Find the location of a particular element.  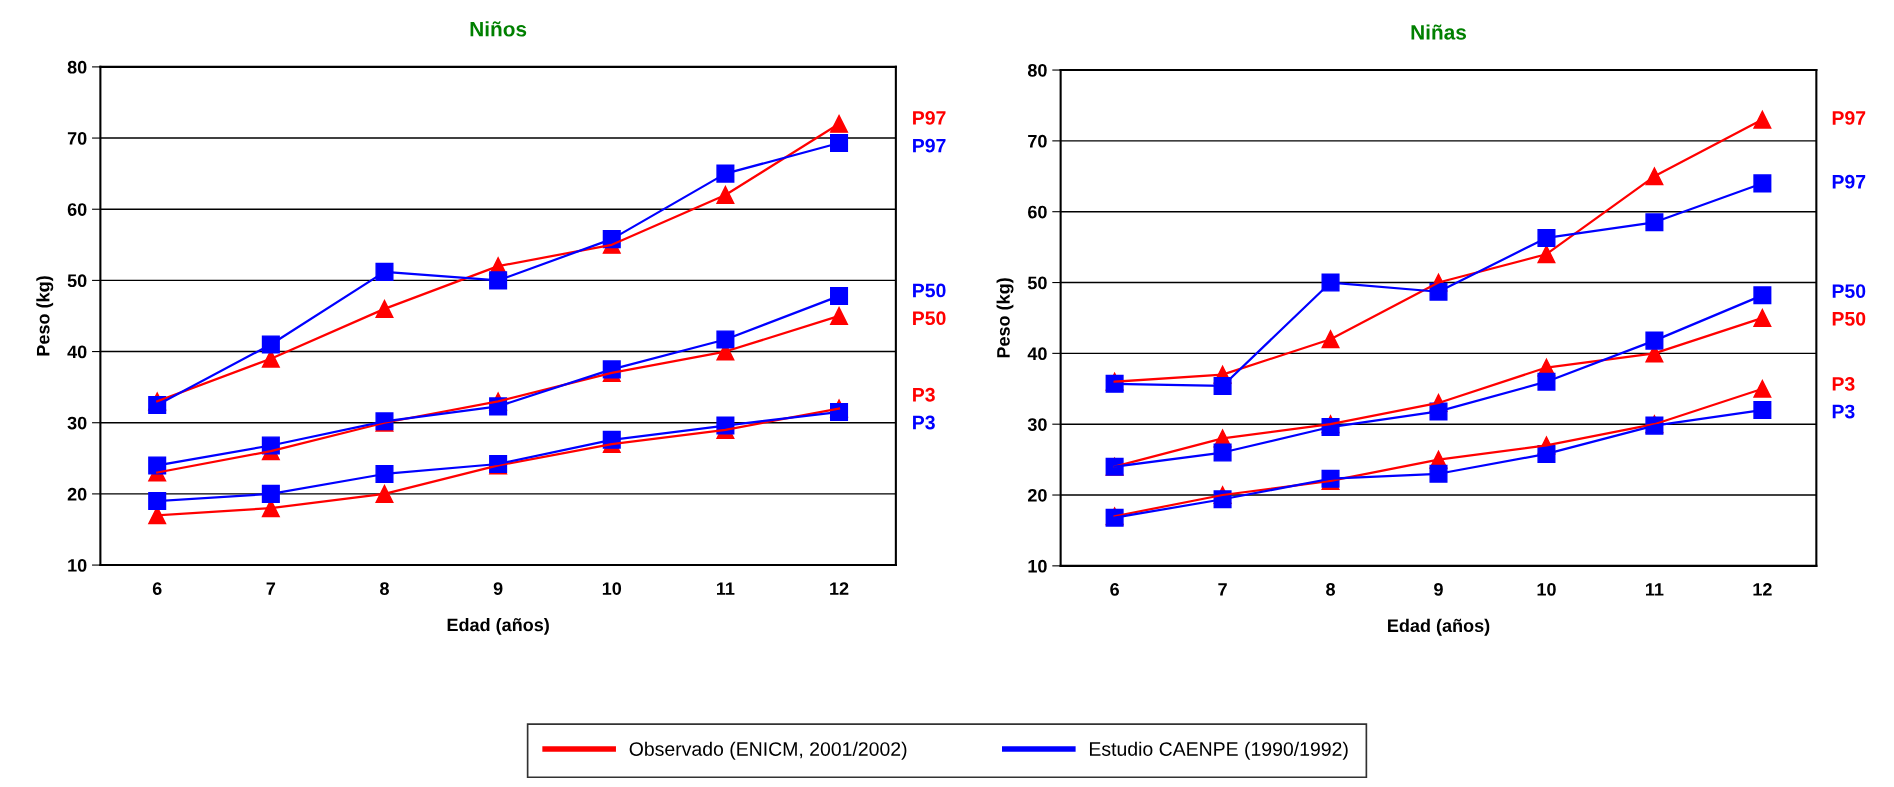

chart-title: Niñas is located at coordinates (1439, 32).